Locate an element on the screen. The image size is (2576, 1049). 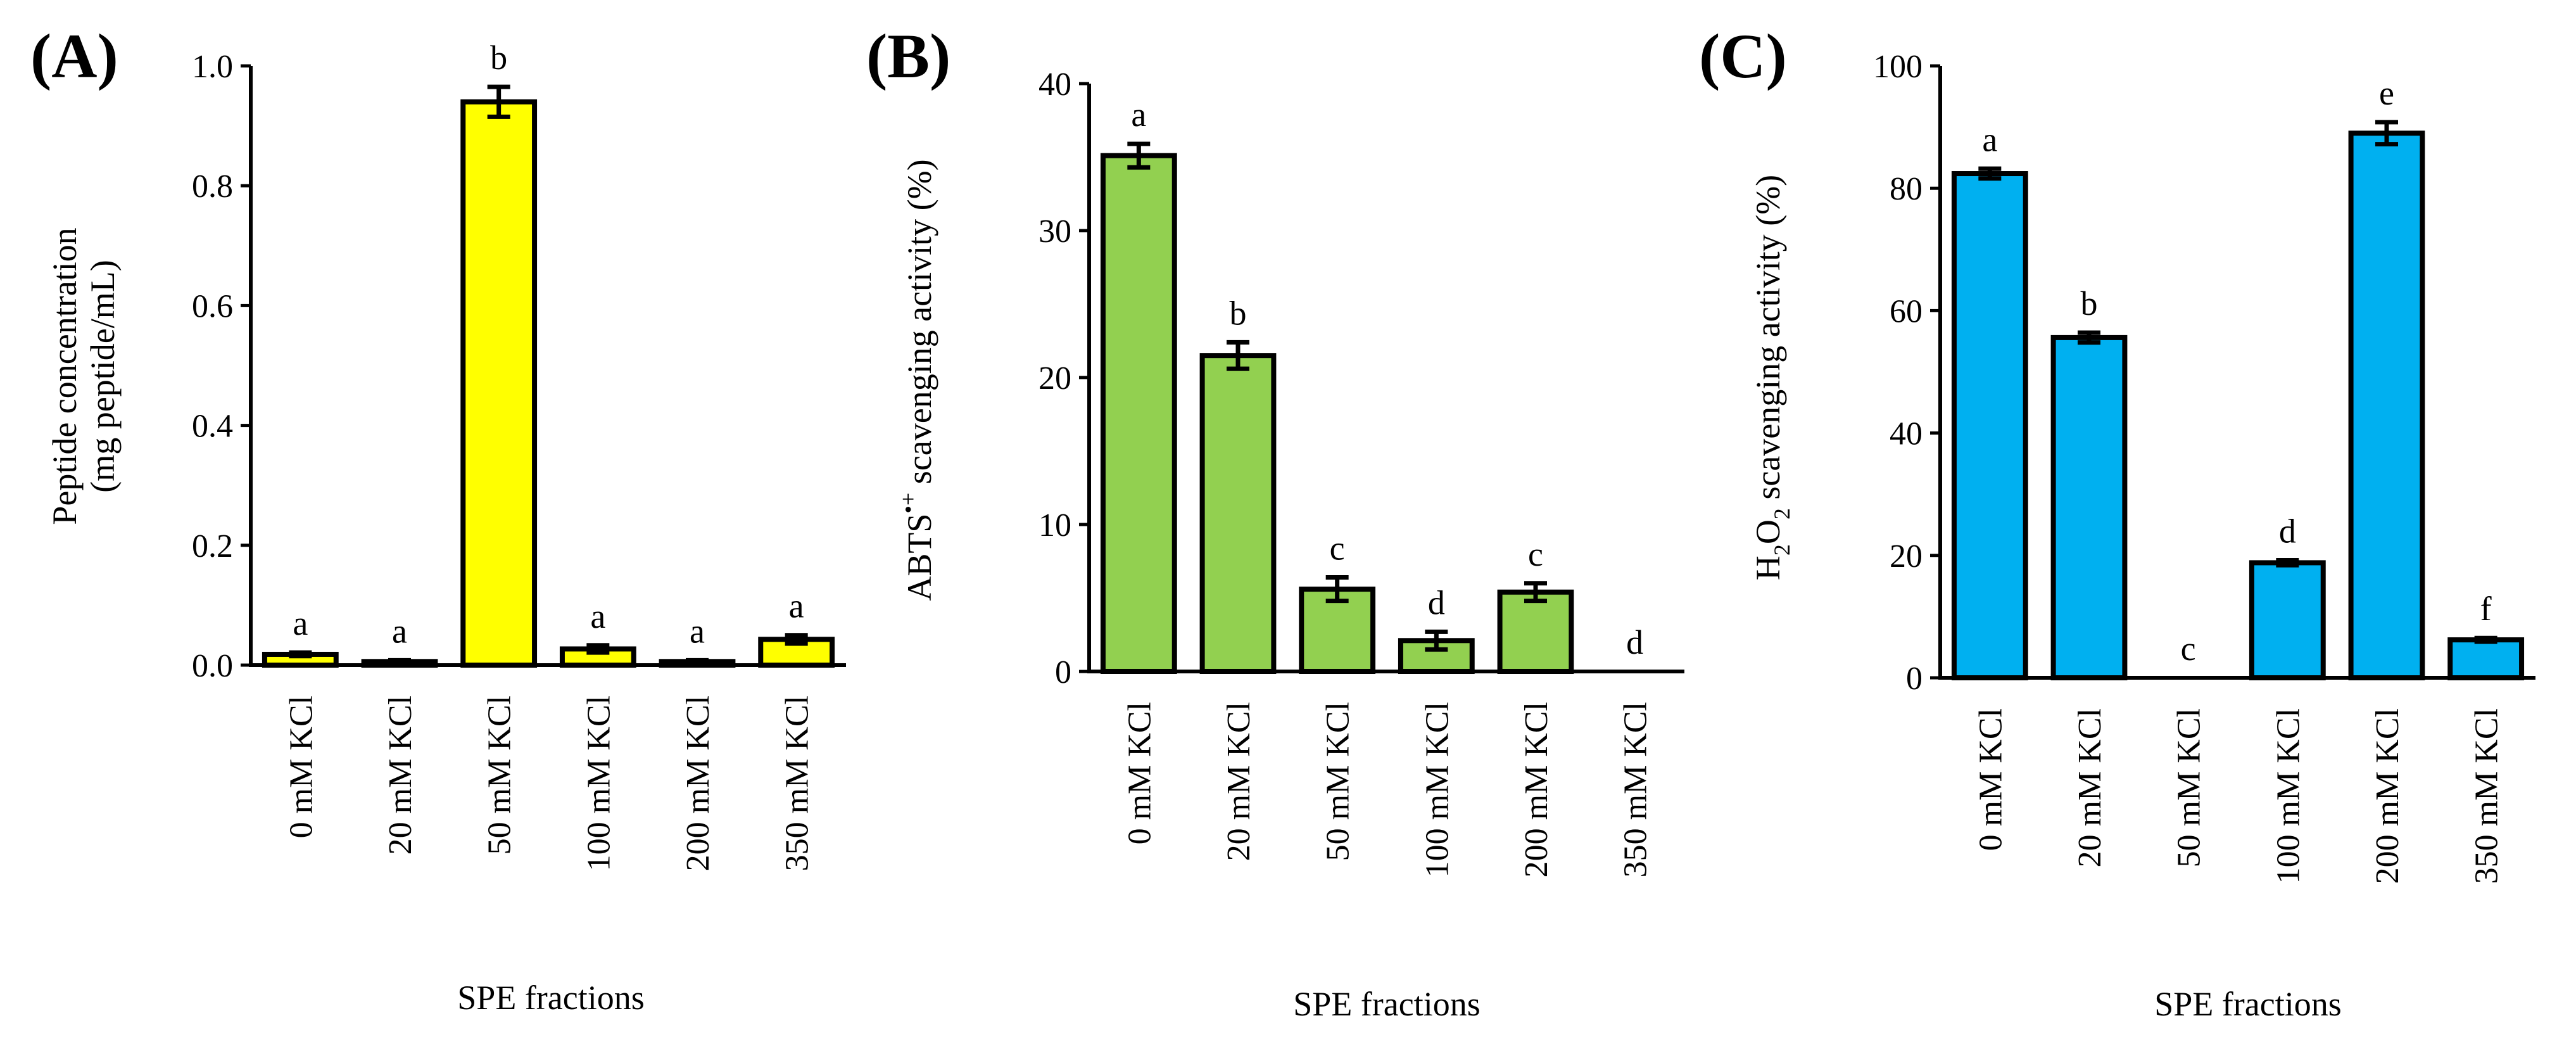
y-tick-label: 0.8 is located at coordinates (212, 186).